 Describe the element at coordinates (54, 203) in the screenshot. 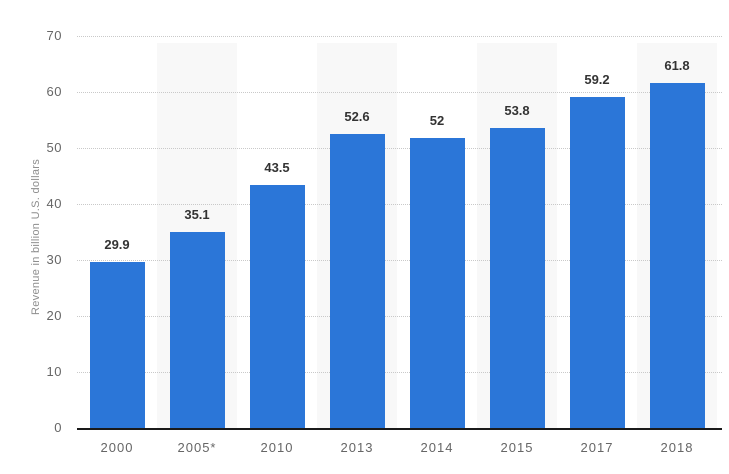

I see `y-tick-label: 40` at that location.